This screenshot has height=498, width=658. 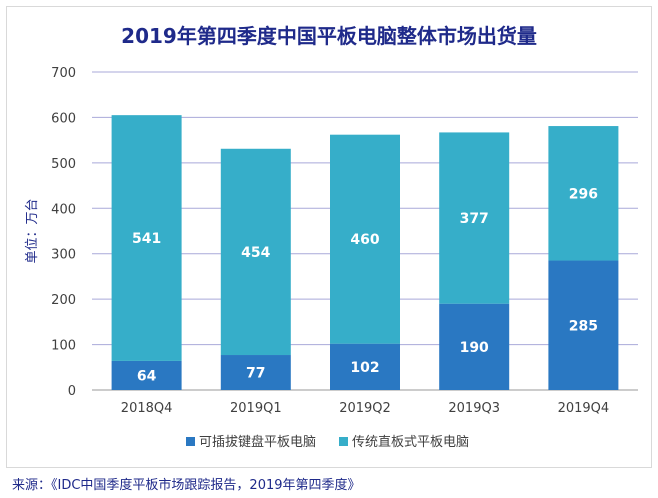 I want to click on y-tick-label: 400, so click(x=63, y=209).